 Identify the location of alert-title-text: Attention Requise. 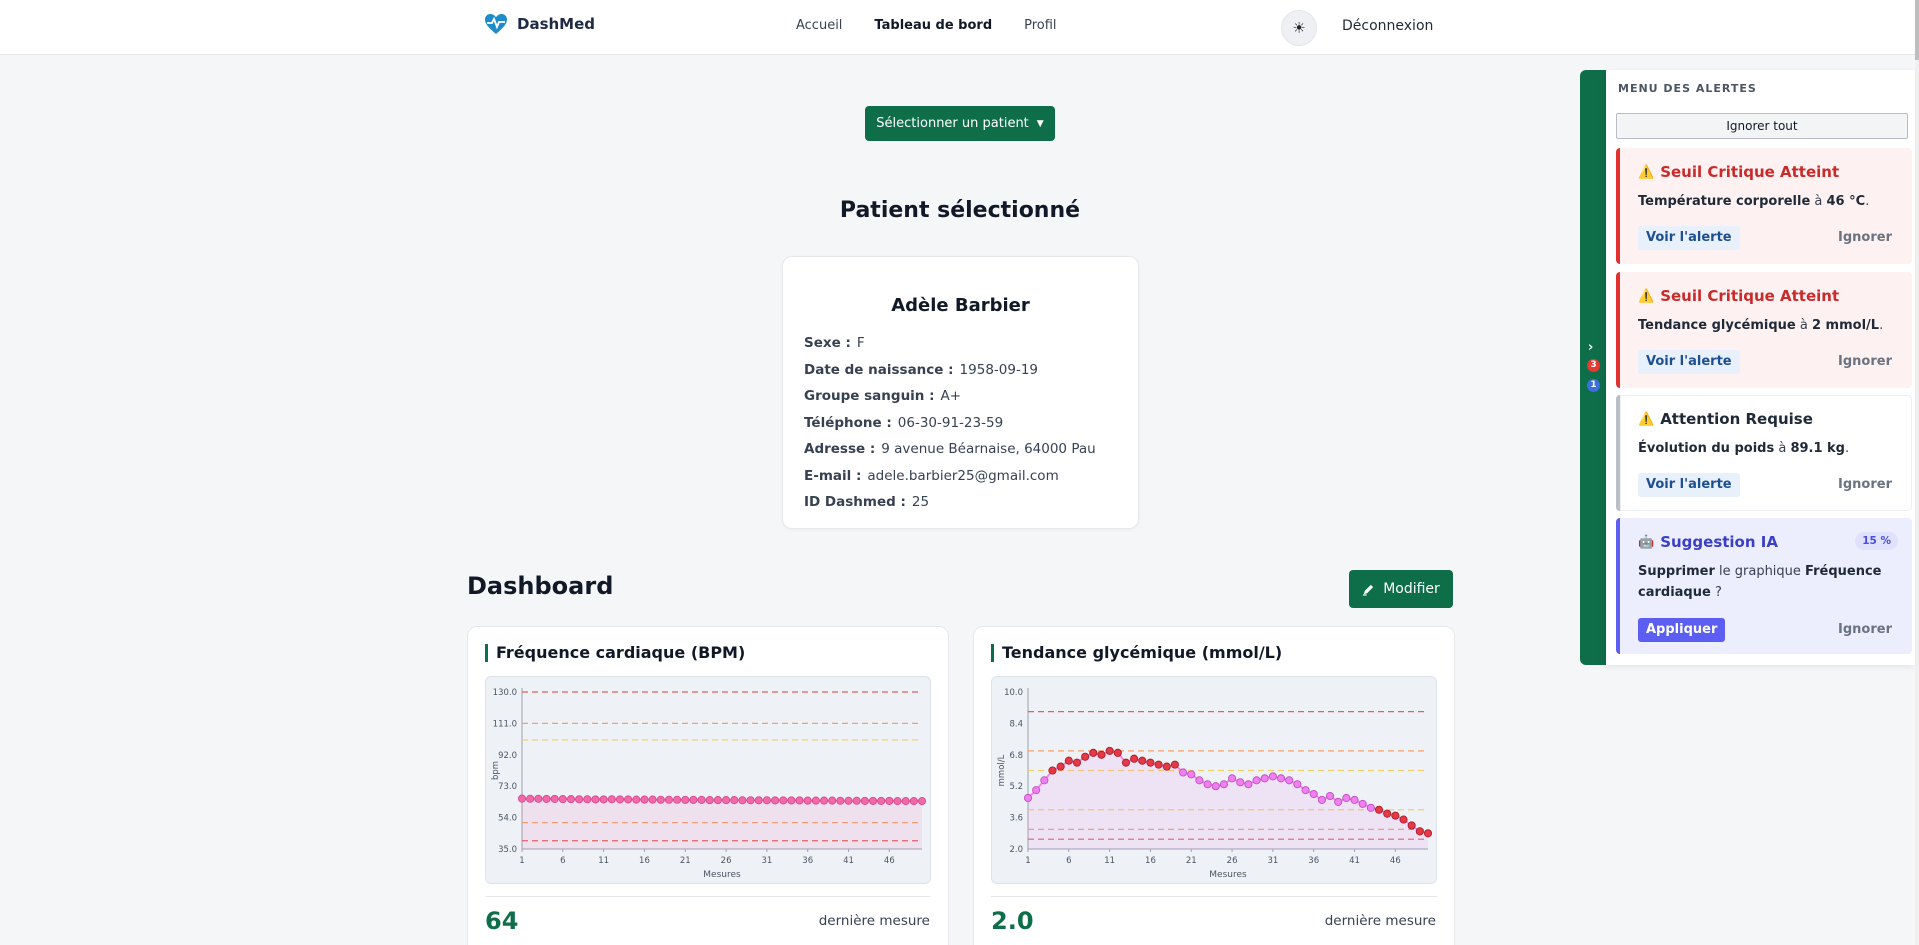
(1736, 419).